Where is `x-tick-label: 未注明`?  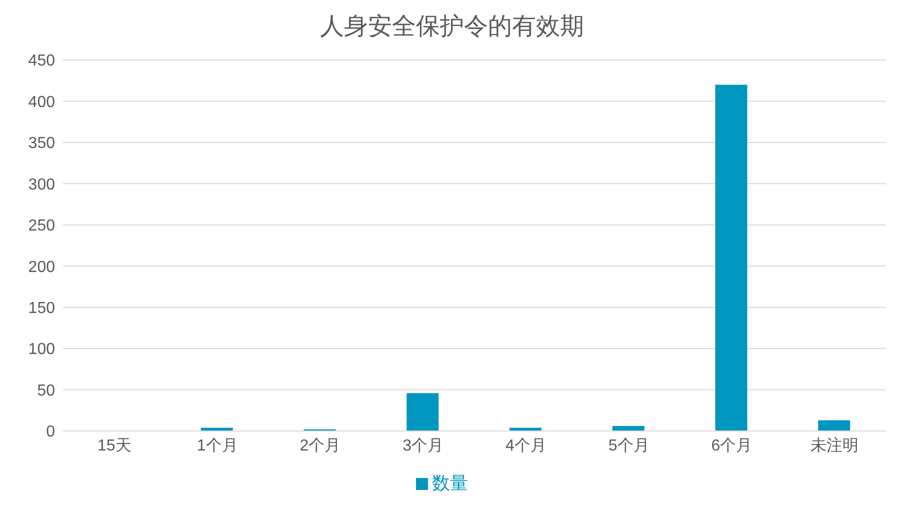
x-tick-label: 未注明 is located at coordinates (834, 445).